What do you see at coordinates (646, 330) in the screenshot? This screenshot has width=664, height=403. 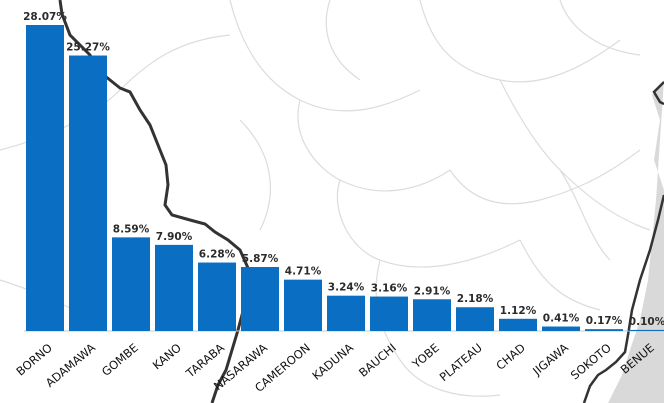 I see `bar-benue` at bounding box center [646, 330].